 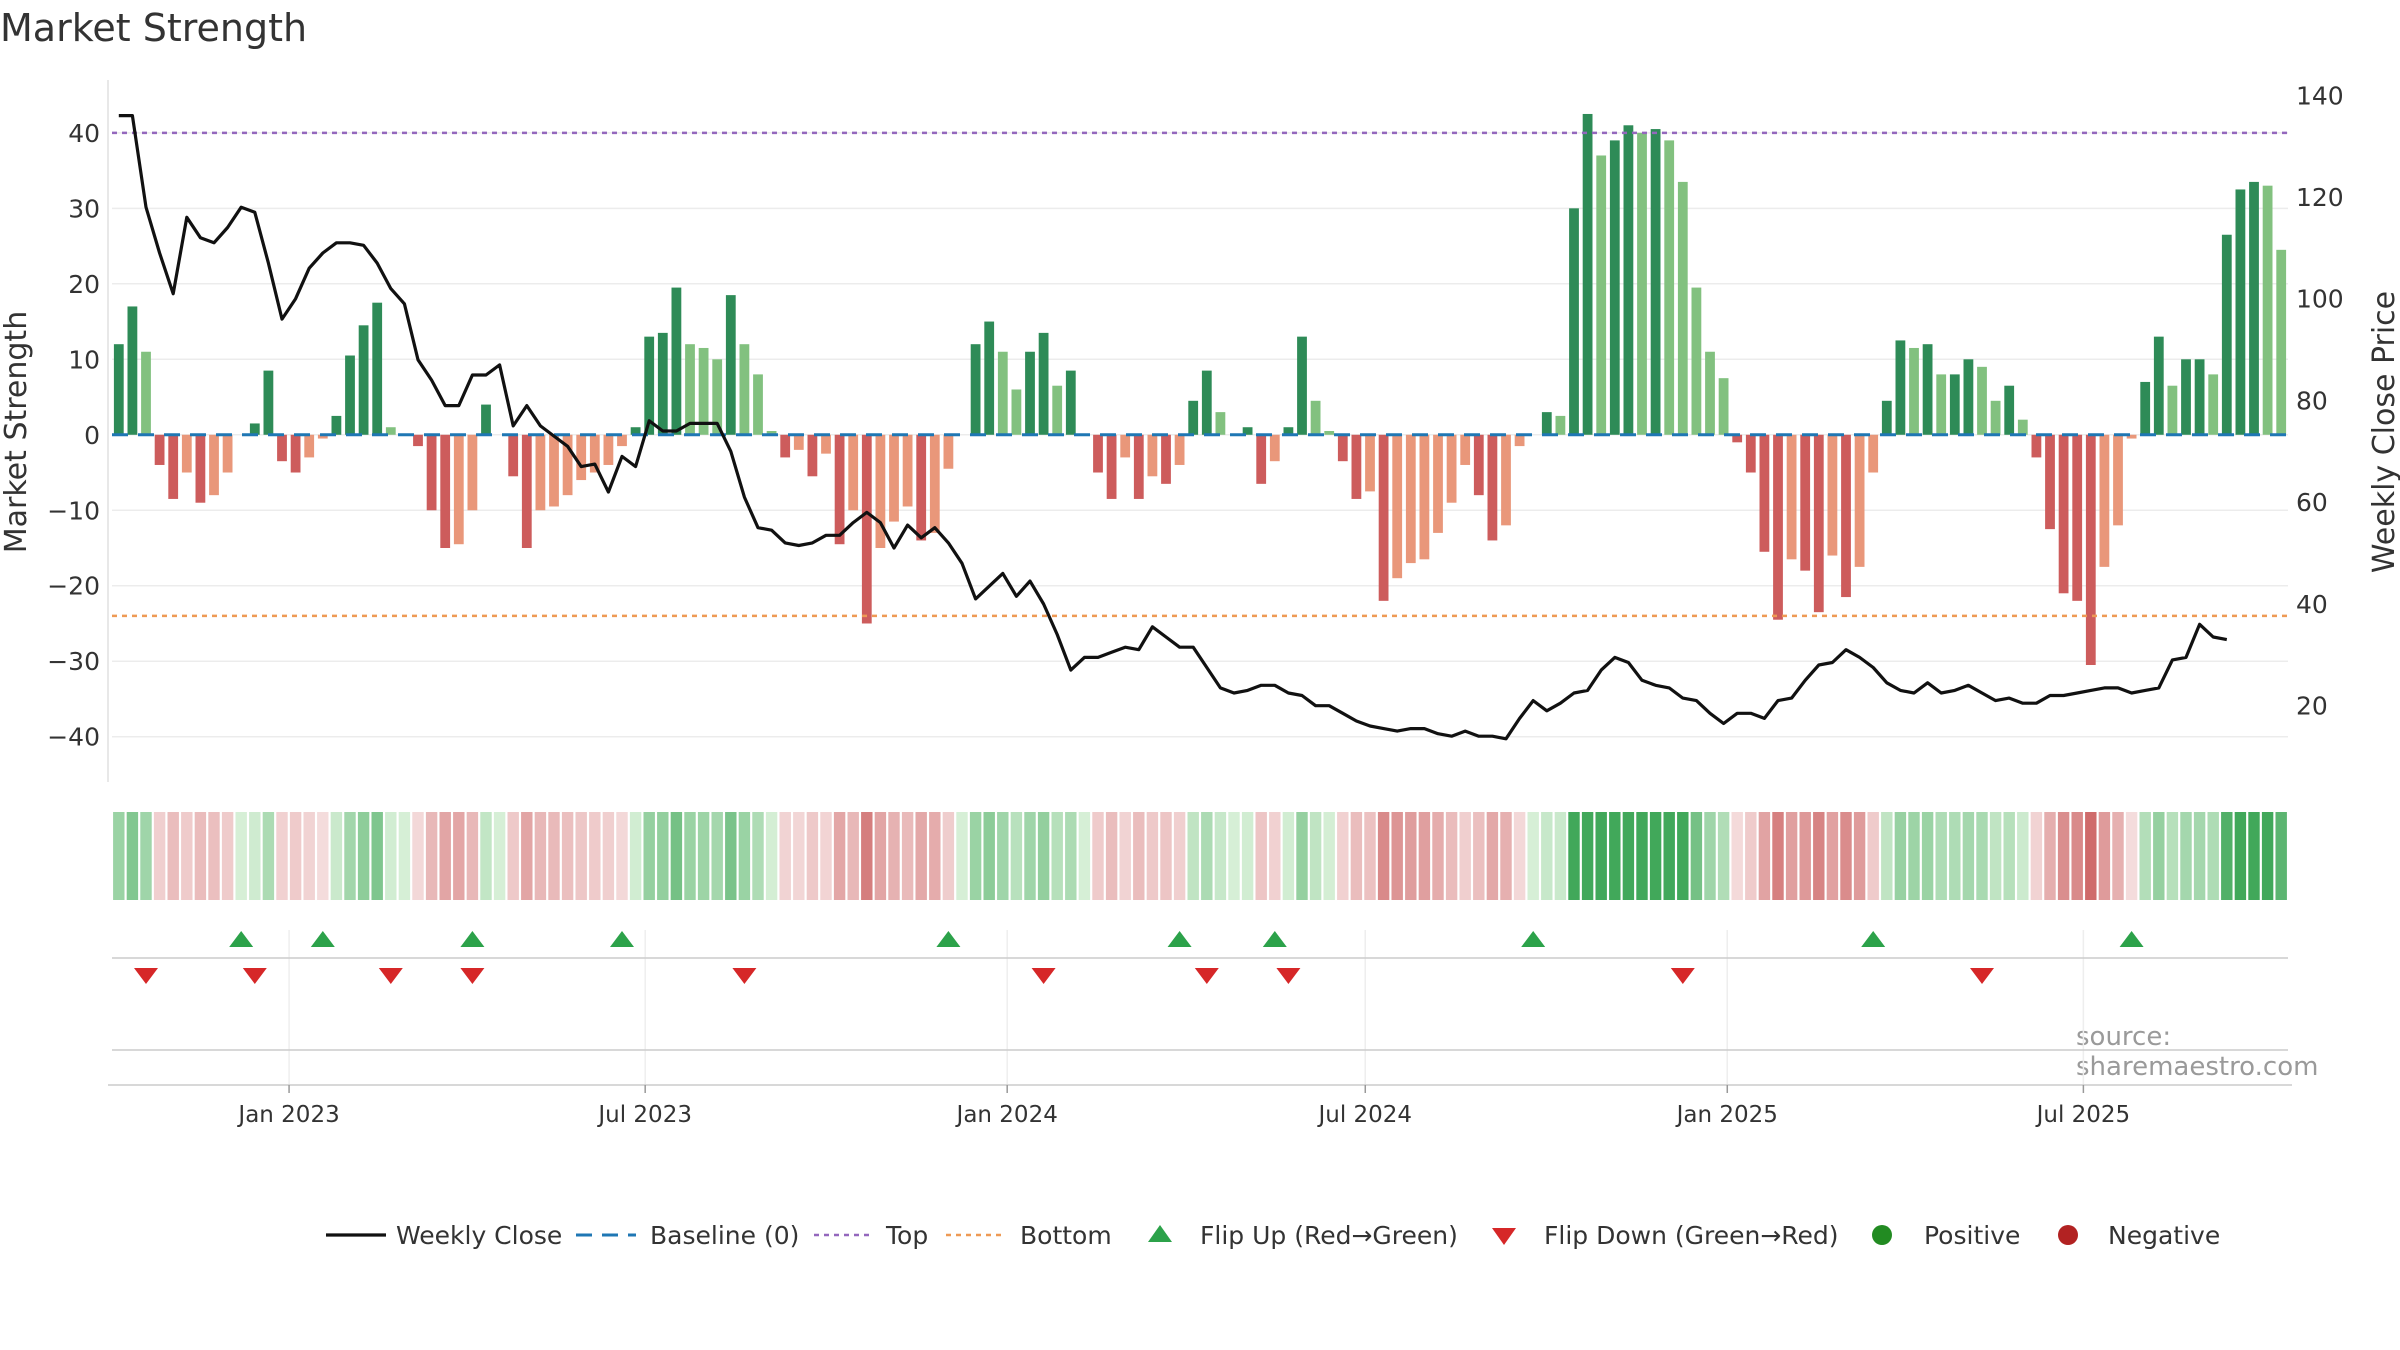 I want to click on y-axis-label: Market Strength, so click(x=17, y=432).